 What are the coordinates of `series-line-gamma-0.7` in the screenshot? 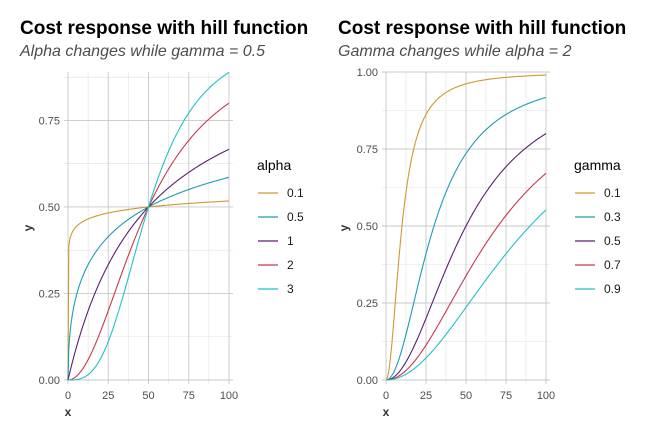 It's located at (466, 276).